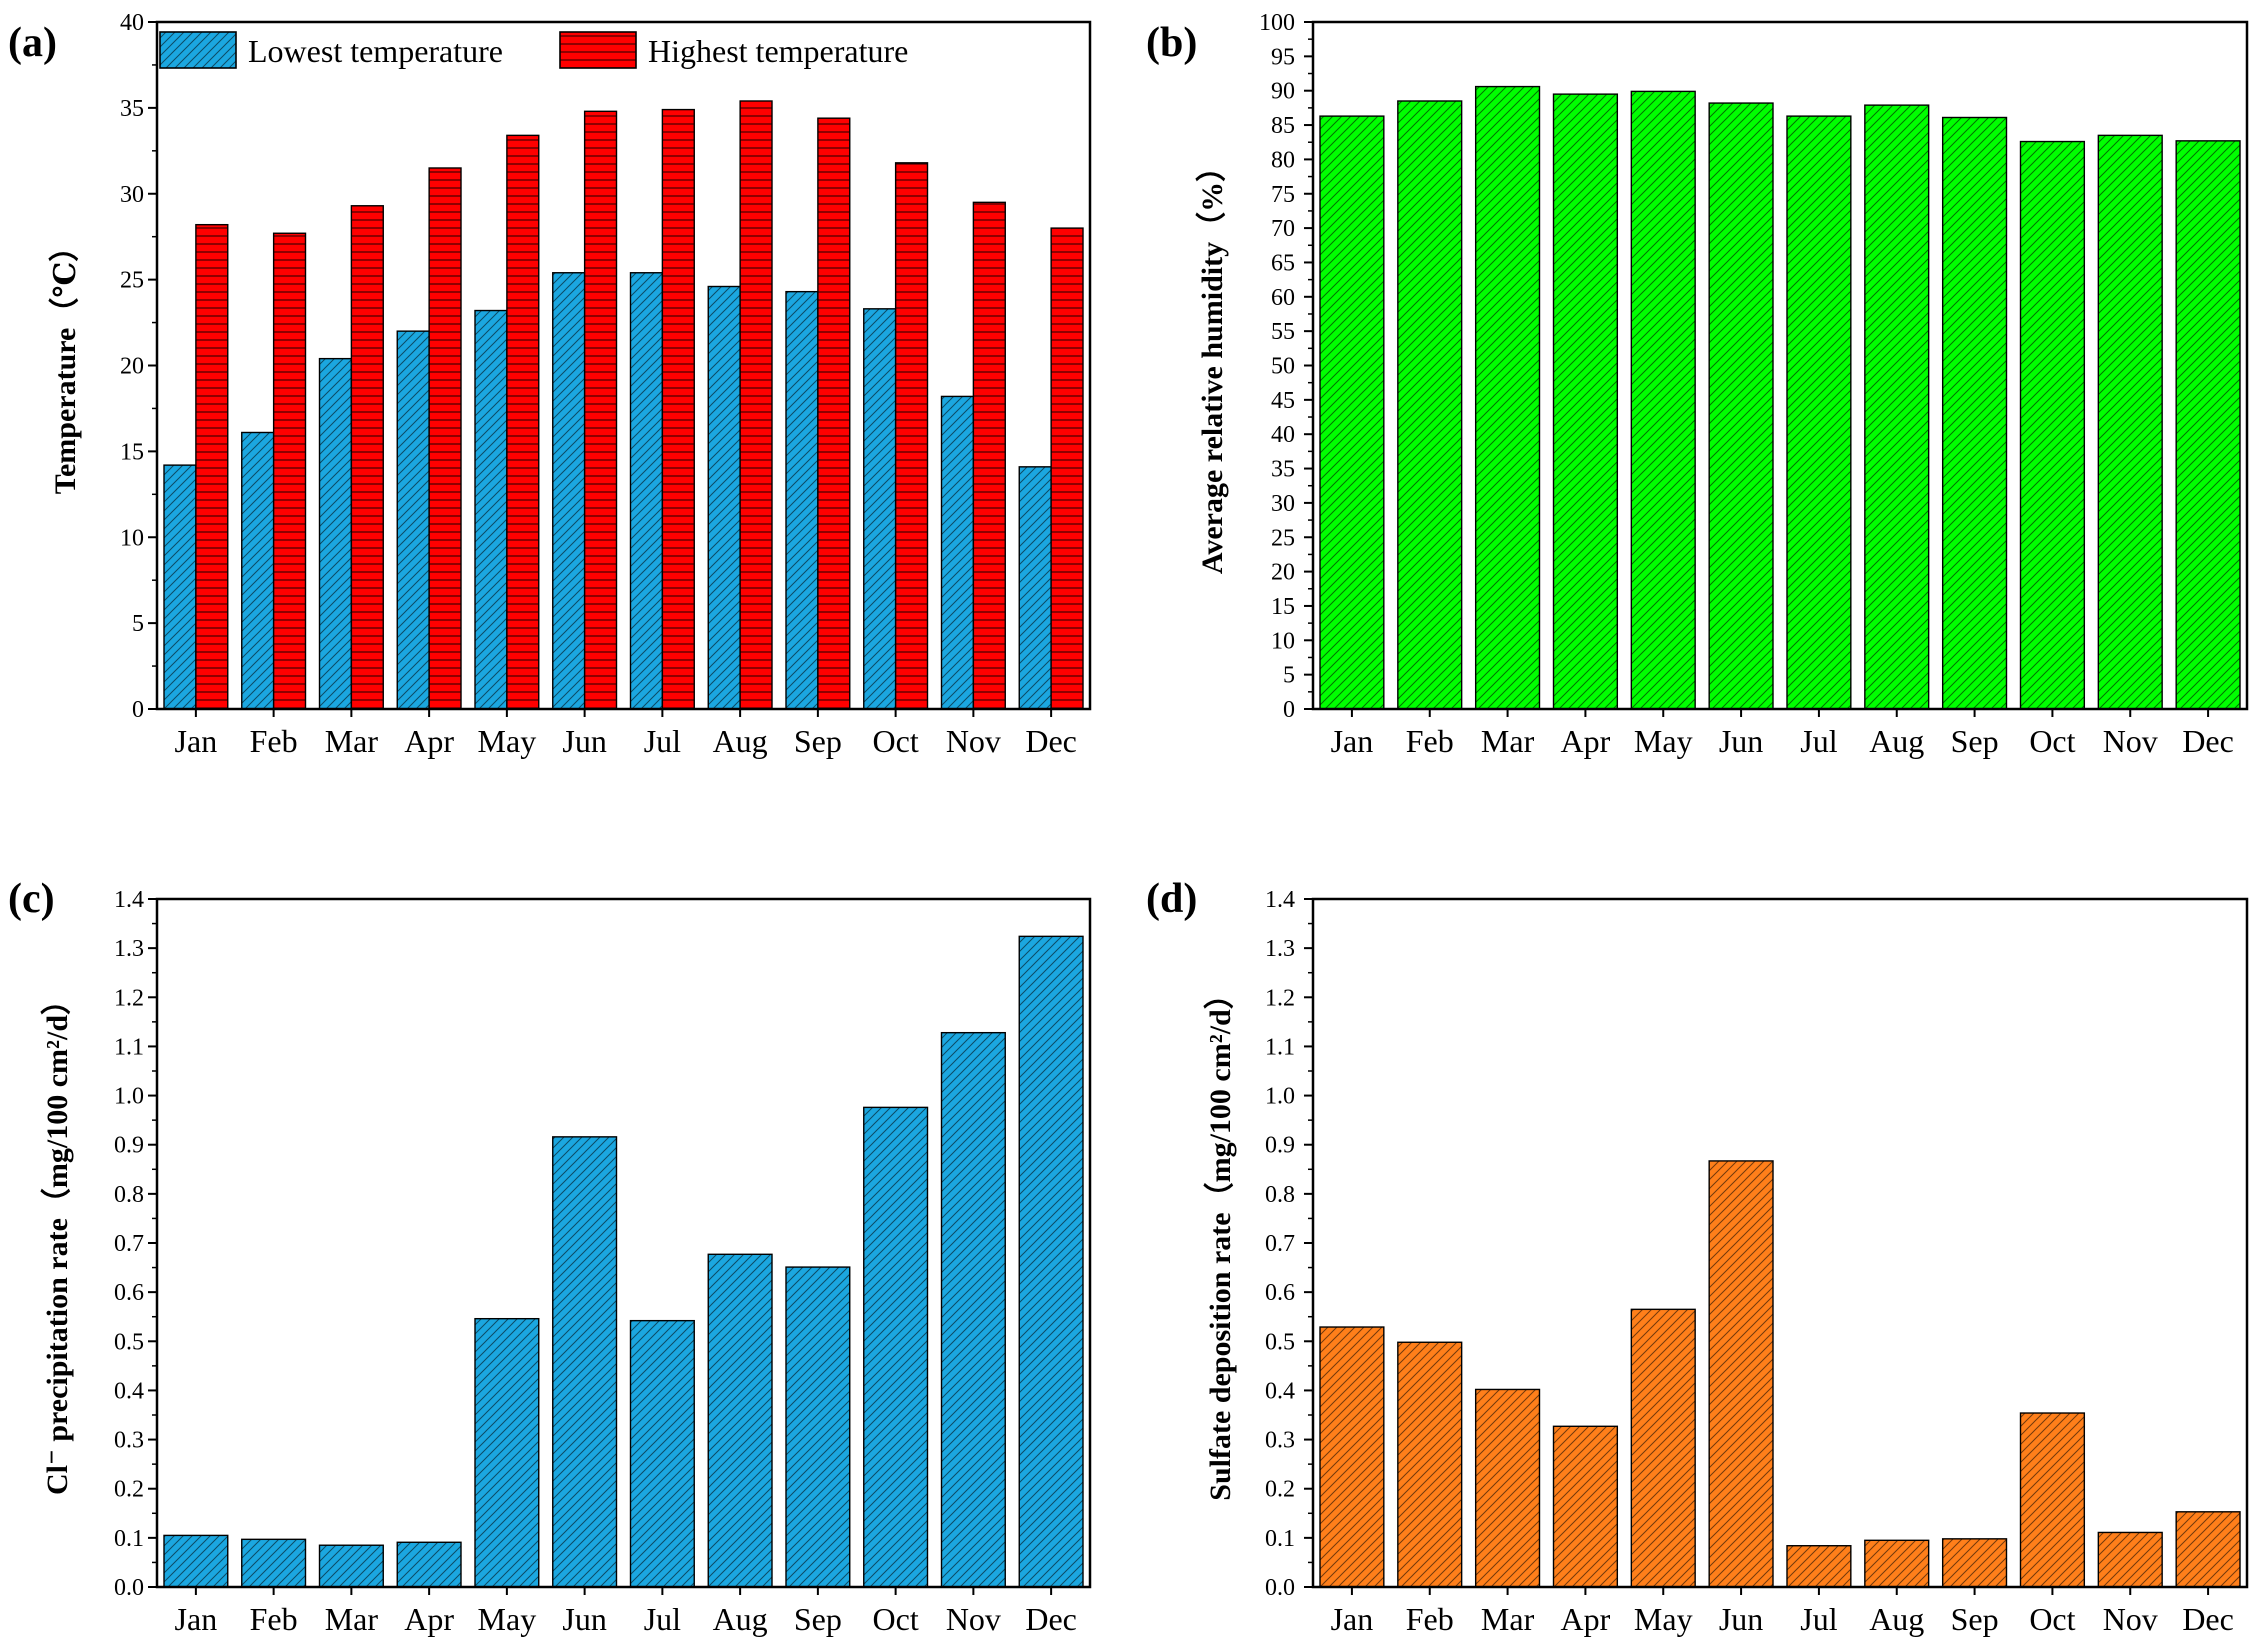 Image resolution: width=2267 pixels, height=1648 pixels. Describe the element at coordinates (1280, 1391) in the screenshot. I see `y-tick-label-d: 0.4` at that location.